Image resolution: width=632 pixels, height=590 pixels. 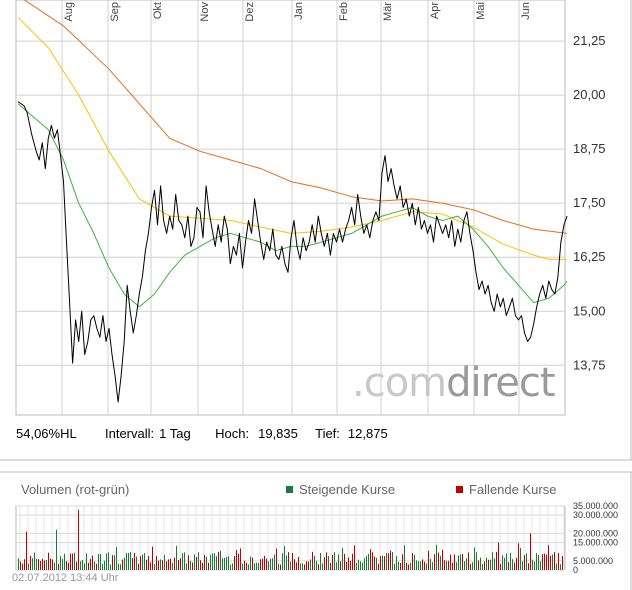 I want to click on price-y-tick-label: 17,50, so click(x=589, y=202).